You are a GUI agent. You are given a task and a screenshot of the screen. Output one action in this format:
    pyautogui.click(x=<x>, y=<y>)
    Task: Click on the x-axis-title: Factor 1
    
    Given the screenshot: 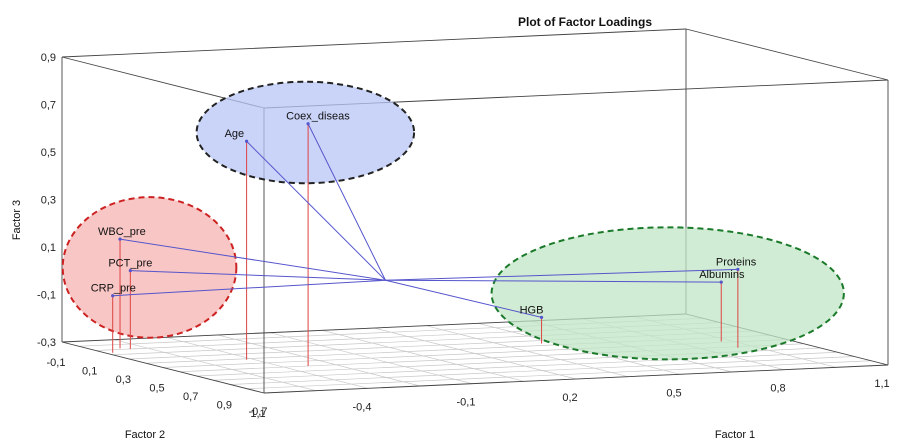 What is the action you would take?
    pyautogui.click(x=735, y=435)
    